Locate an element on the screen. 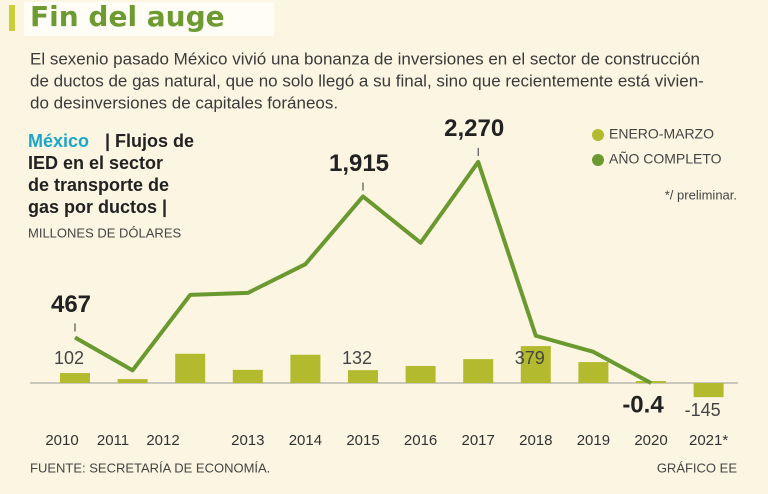 The width and height of the screenshot is (768, 494). line-label: 2,270 is located at coordinates (474, 128).